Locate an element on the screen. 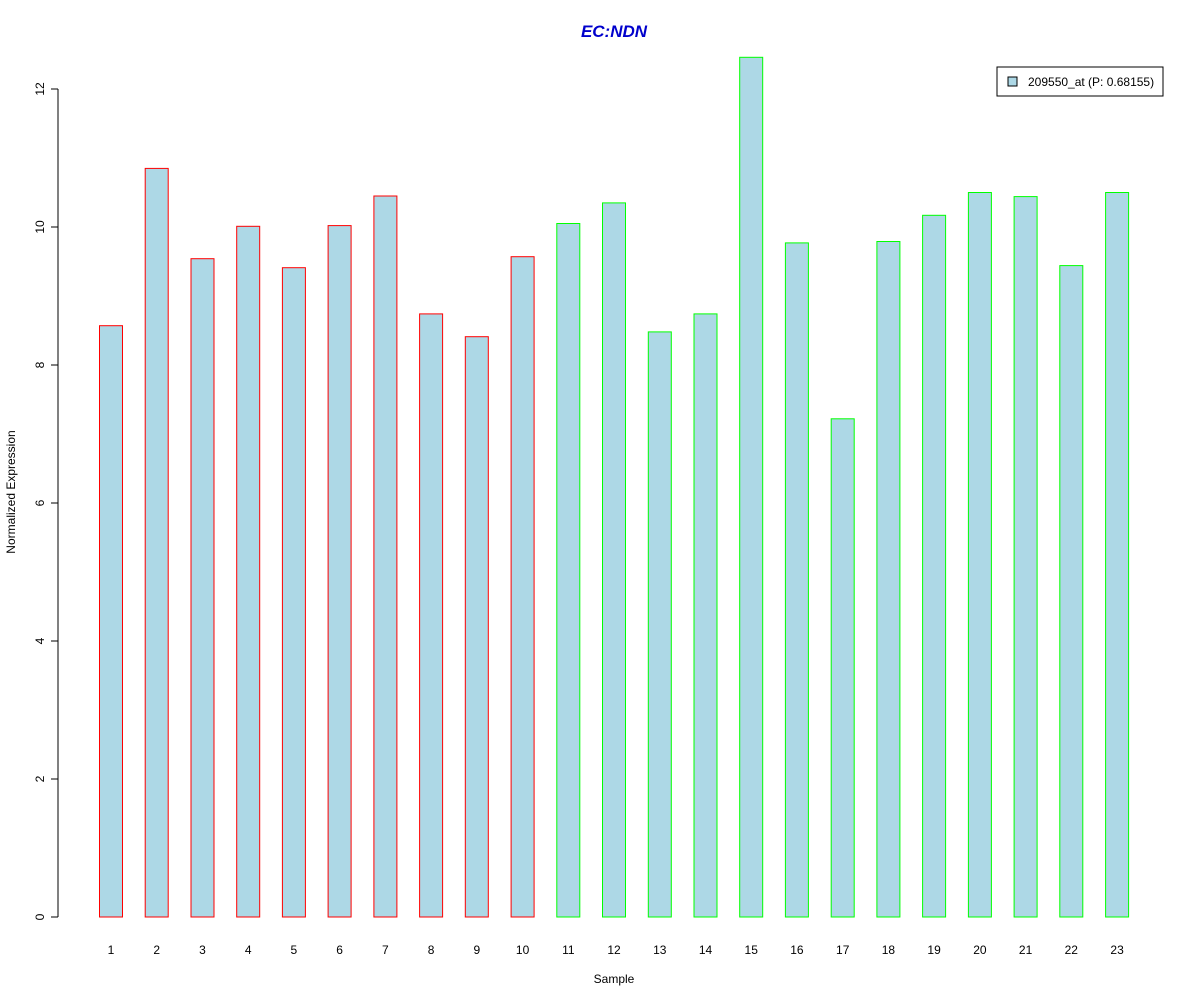 The image size is (1200, 1000). x-tick-label: 19 is located at coordinates (934, 950).